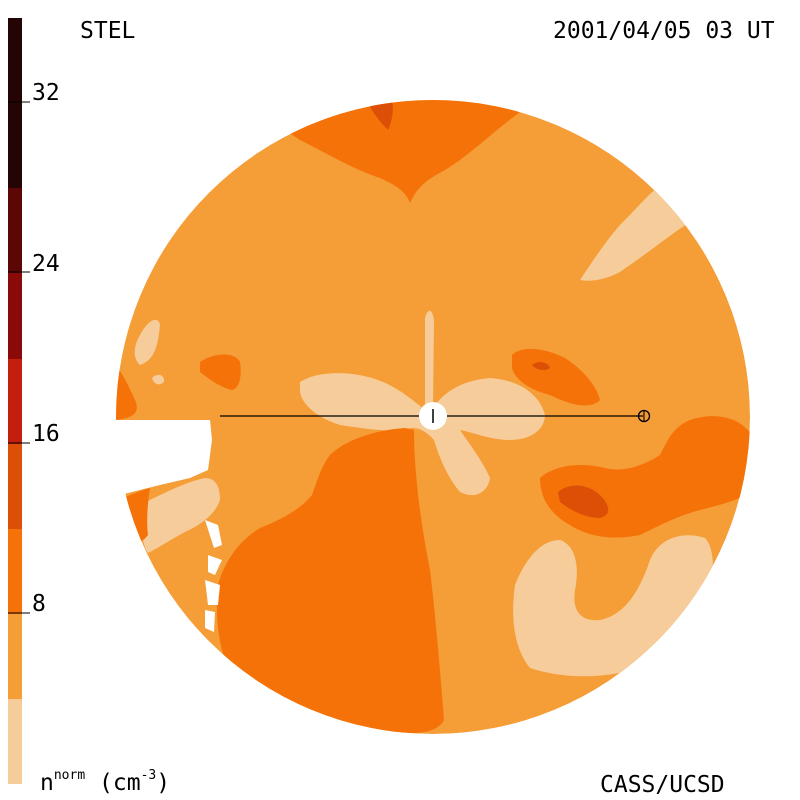 The width and height of the screenshot is (800, 800). What do you see at coordinates (134, 516) in the screenshot?
I see `contour-left-edge-medium` at bounding box center [134, 516].